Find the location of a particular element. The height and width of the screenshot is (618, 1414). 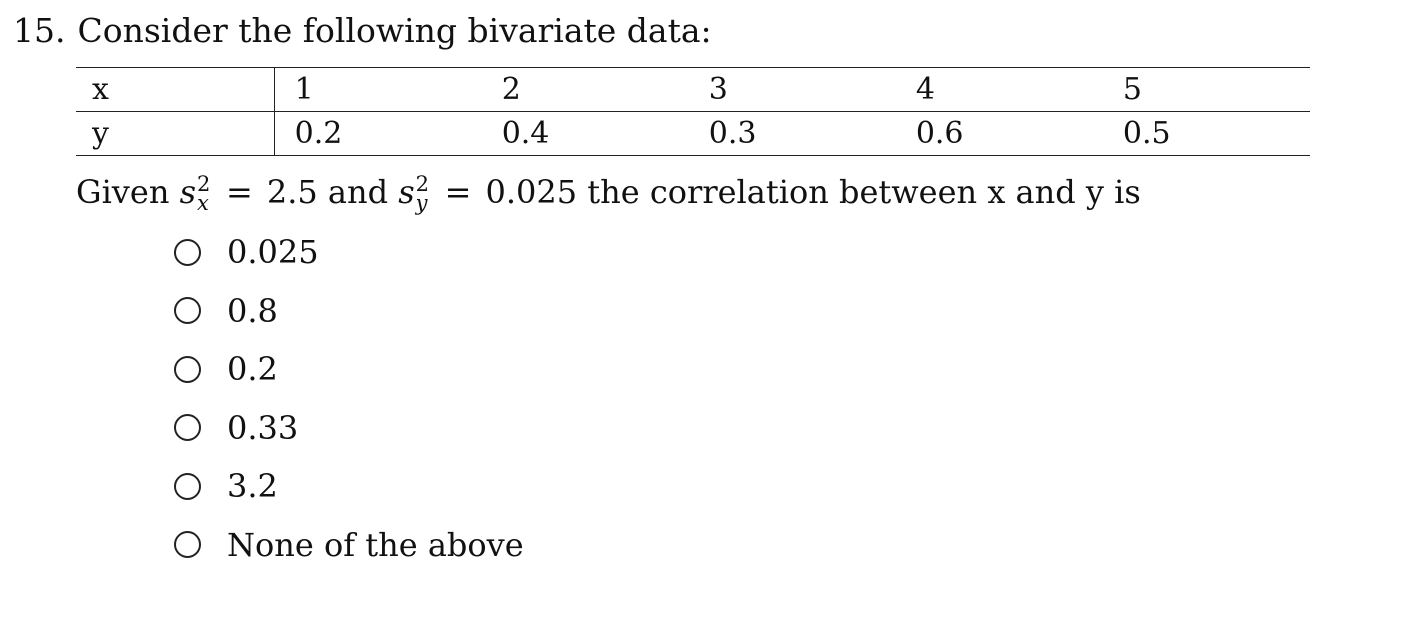

table-cell: 0.5 is located at coordinates (1206, 133).